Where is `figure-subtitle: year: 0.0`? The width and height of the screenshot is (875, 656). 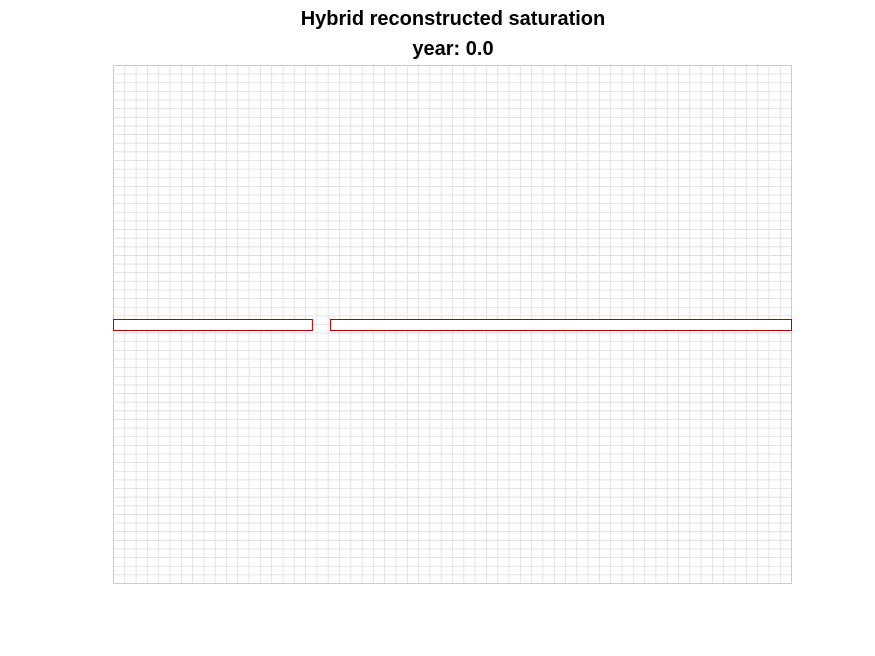
figure-subtitle: year: 0.0 is located at coordinates (453, 49).